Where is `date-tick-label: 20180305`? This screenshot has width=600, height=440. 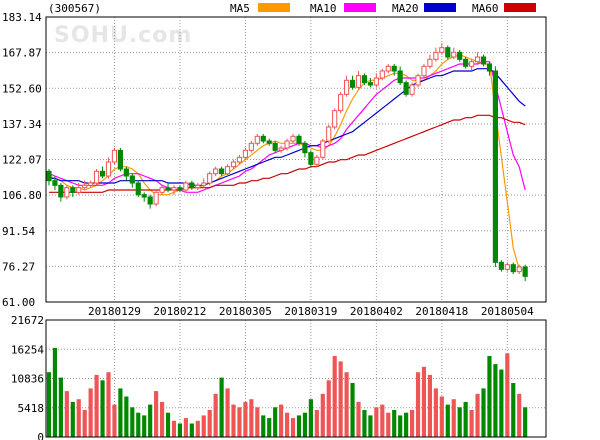 date-tick-label: 20180305 is located at coordinates (245, 311).